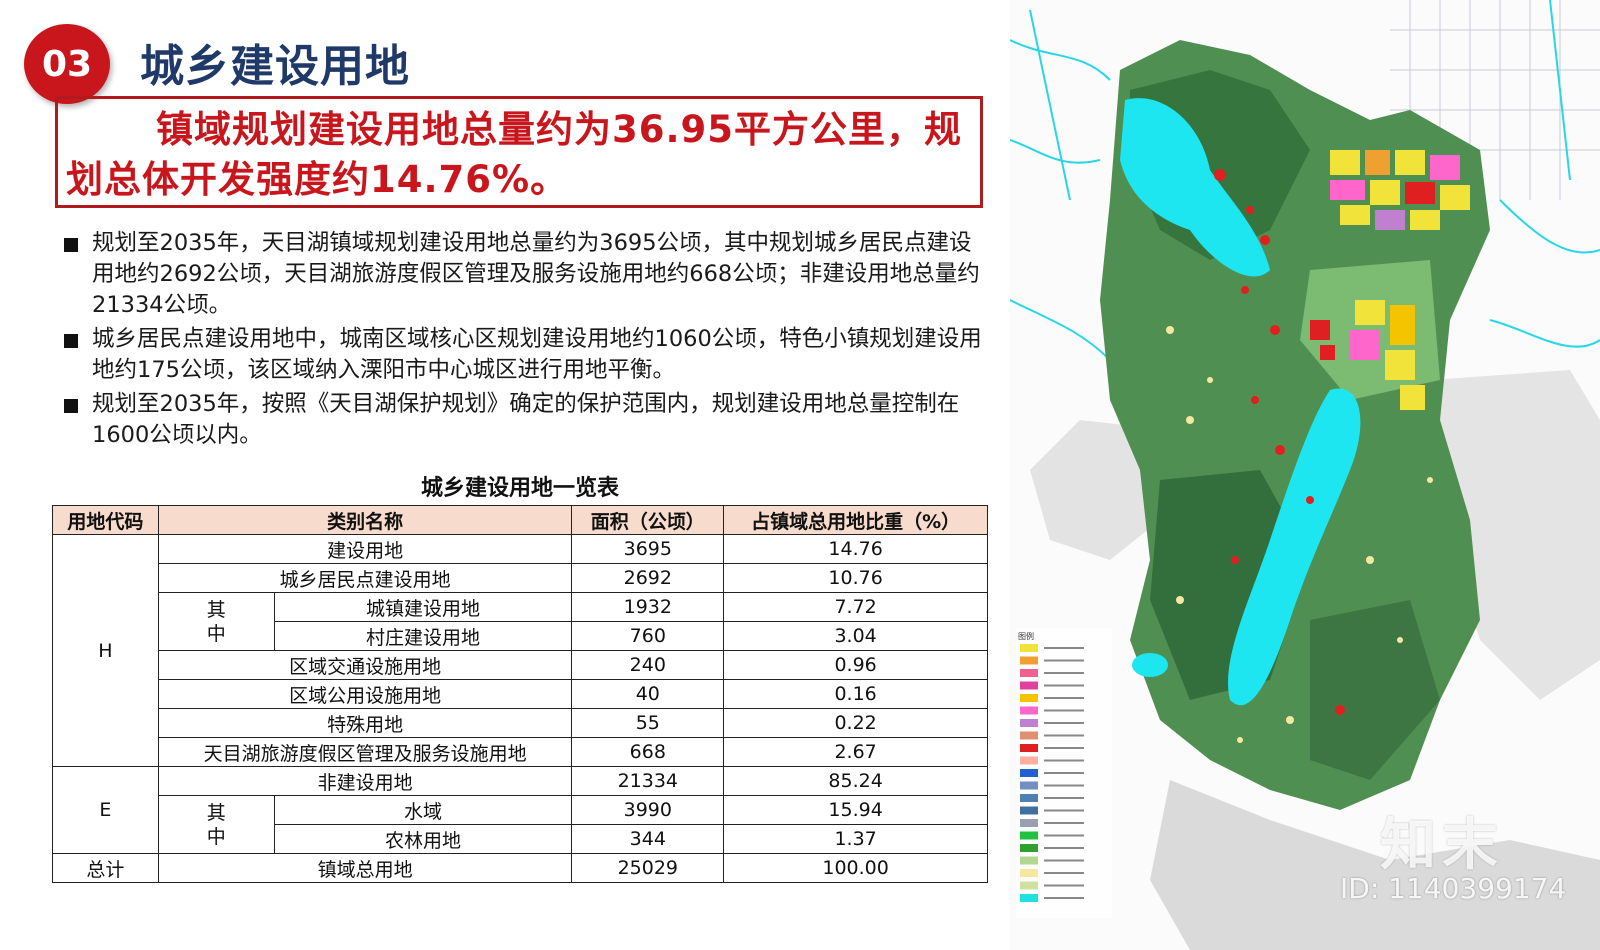  I want to click on name-cell: 农林用地, so click(423, 839).